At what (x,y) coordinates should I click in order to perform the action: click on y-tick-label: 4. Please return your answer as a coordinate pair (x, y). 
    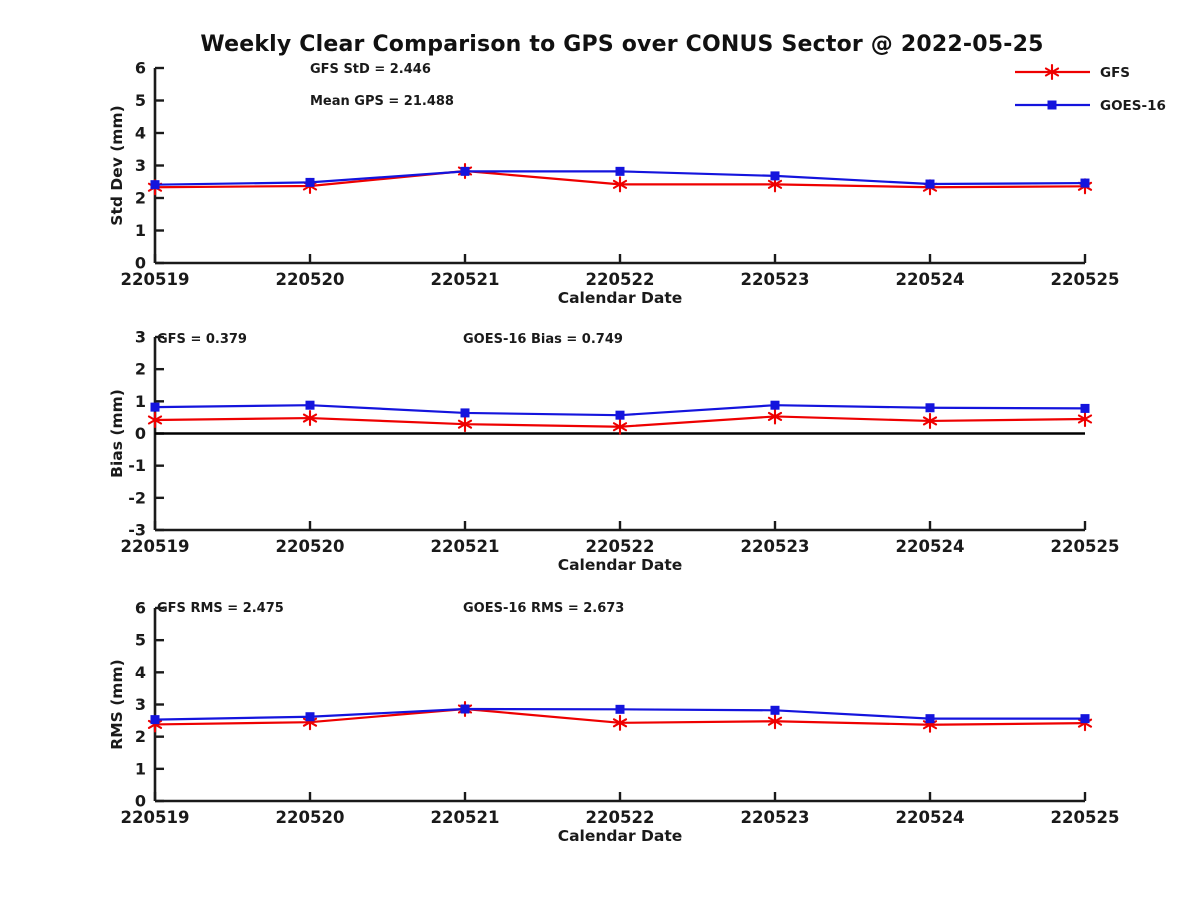
    Looking at the image, I should click on (140, 672).